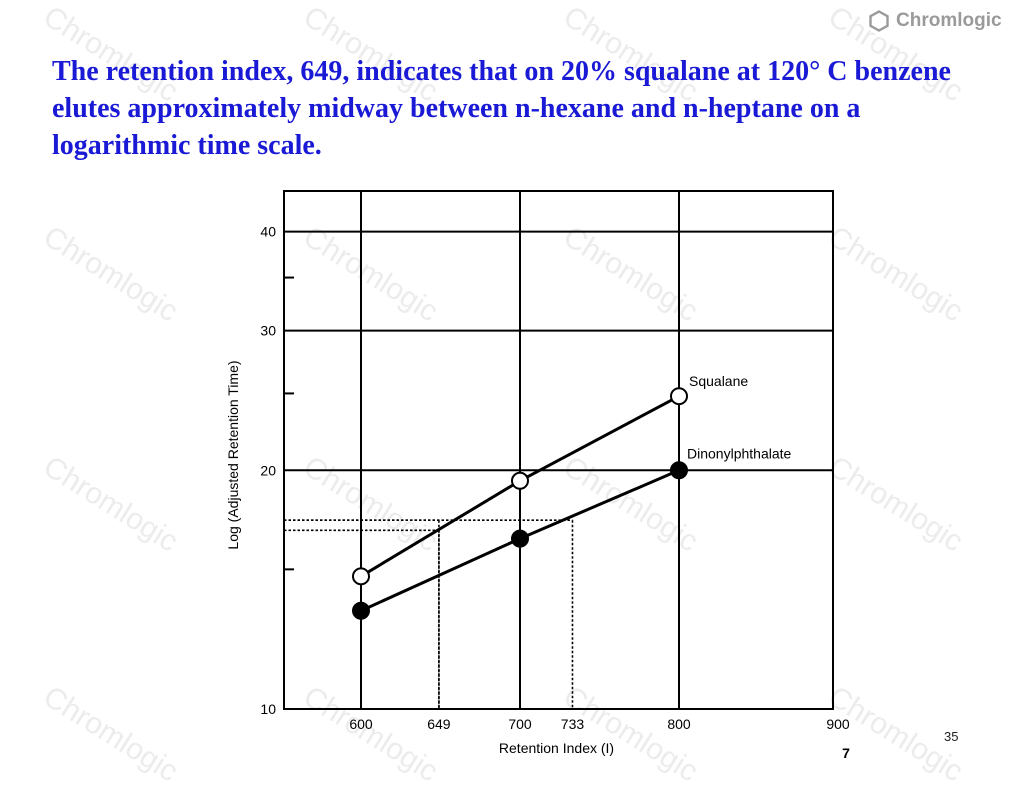 The width and height of the screenshot is (1024, 789). I want to click on x-axis-label: Retention Index (I), so click(556, 748).